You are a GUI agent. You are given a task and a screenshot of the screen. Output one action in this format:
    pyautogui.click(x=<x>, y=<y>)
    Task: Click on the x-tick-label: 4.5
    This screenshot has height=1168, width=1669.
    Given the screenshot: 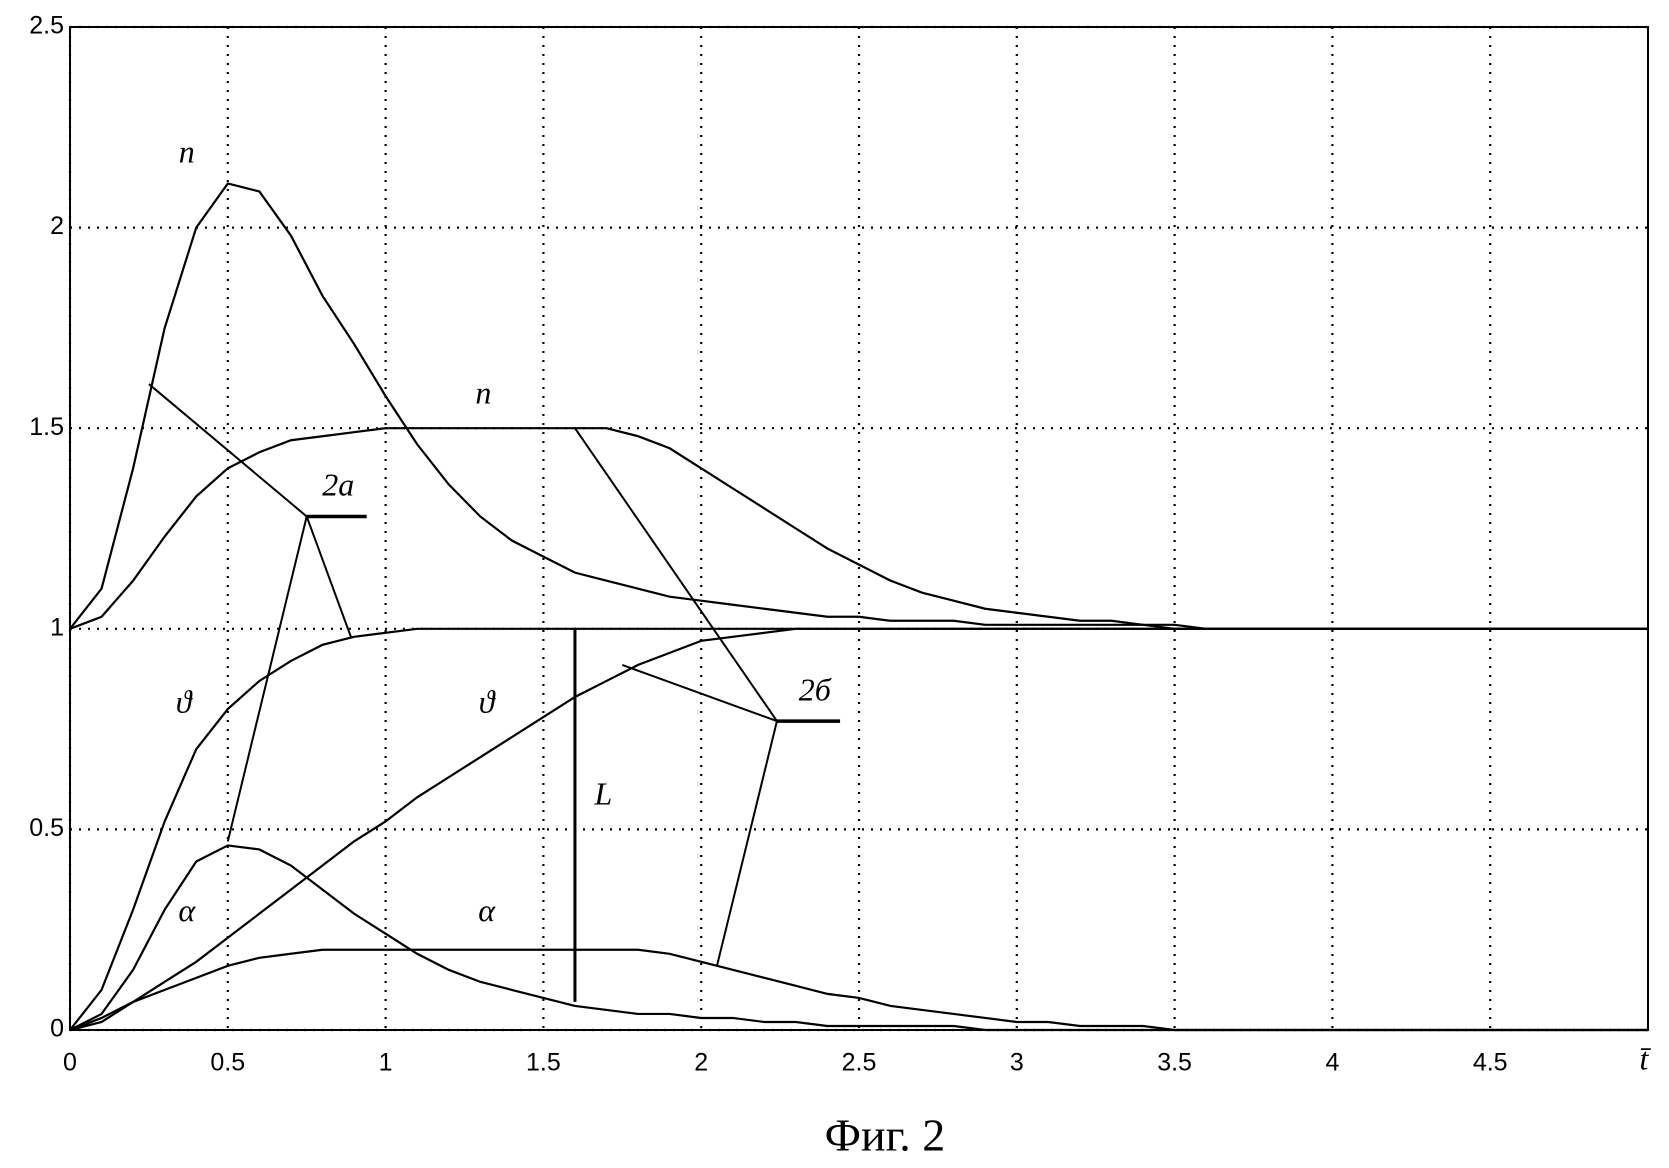 What is the action you would take?
    pyautogui.click(x=1490, y=1063)
    